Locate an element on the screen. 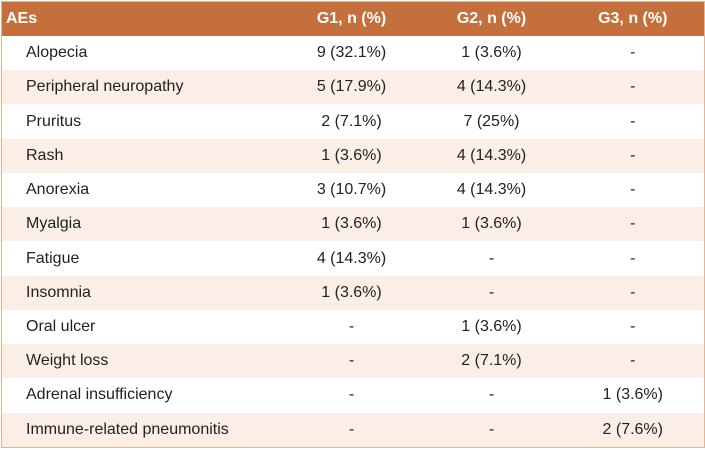  ae-name: Peripheral neuropathy is located at coordinates (141, 87).